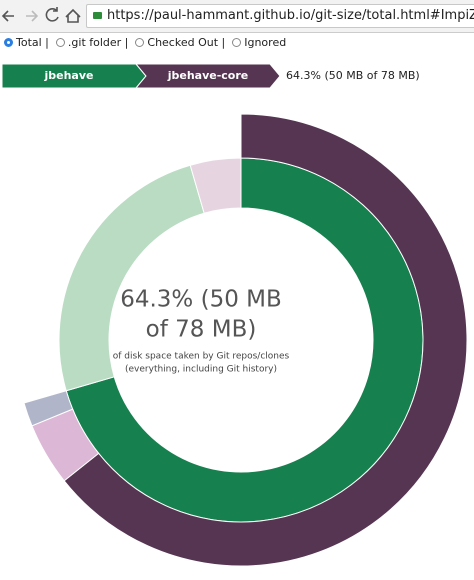  Describe the element at coordinates (201, 370) in the screenshot. I see `center-subtitle: (everything, including Git history)` at that location.